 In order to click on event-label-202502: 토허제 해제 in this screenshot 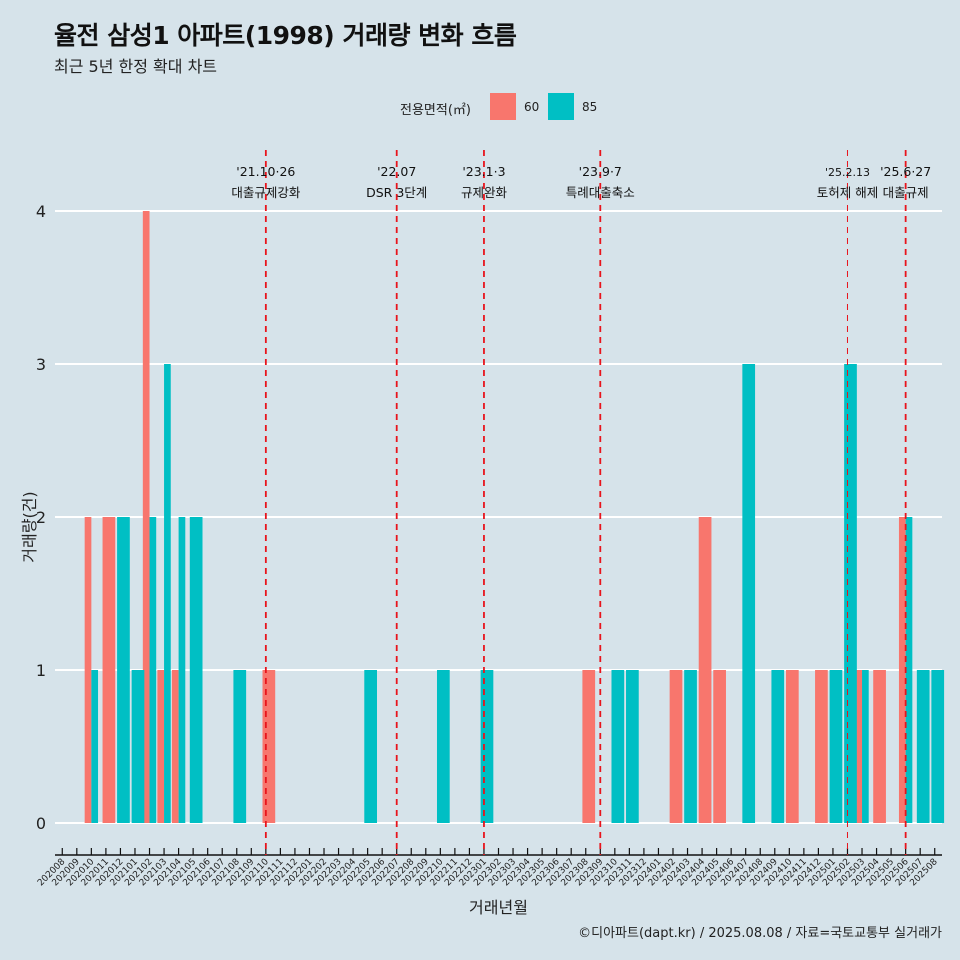, I will do `click(847, 192)`.